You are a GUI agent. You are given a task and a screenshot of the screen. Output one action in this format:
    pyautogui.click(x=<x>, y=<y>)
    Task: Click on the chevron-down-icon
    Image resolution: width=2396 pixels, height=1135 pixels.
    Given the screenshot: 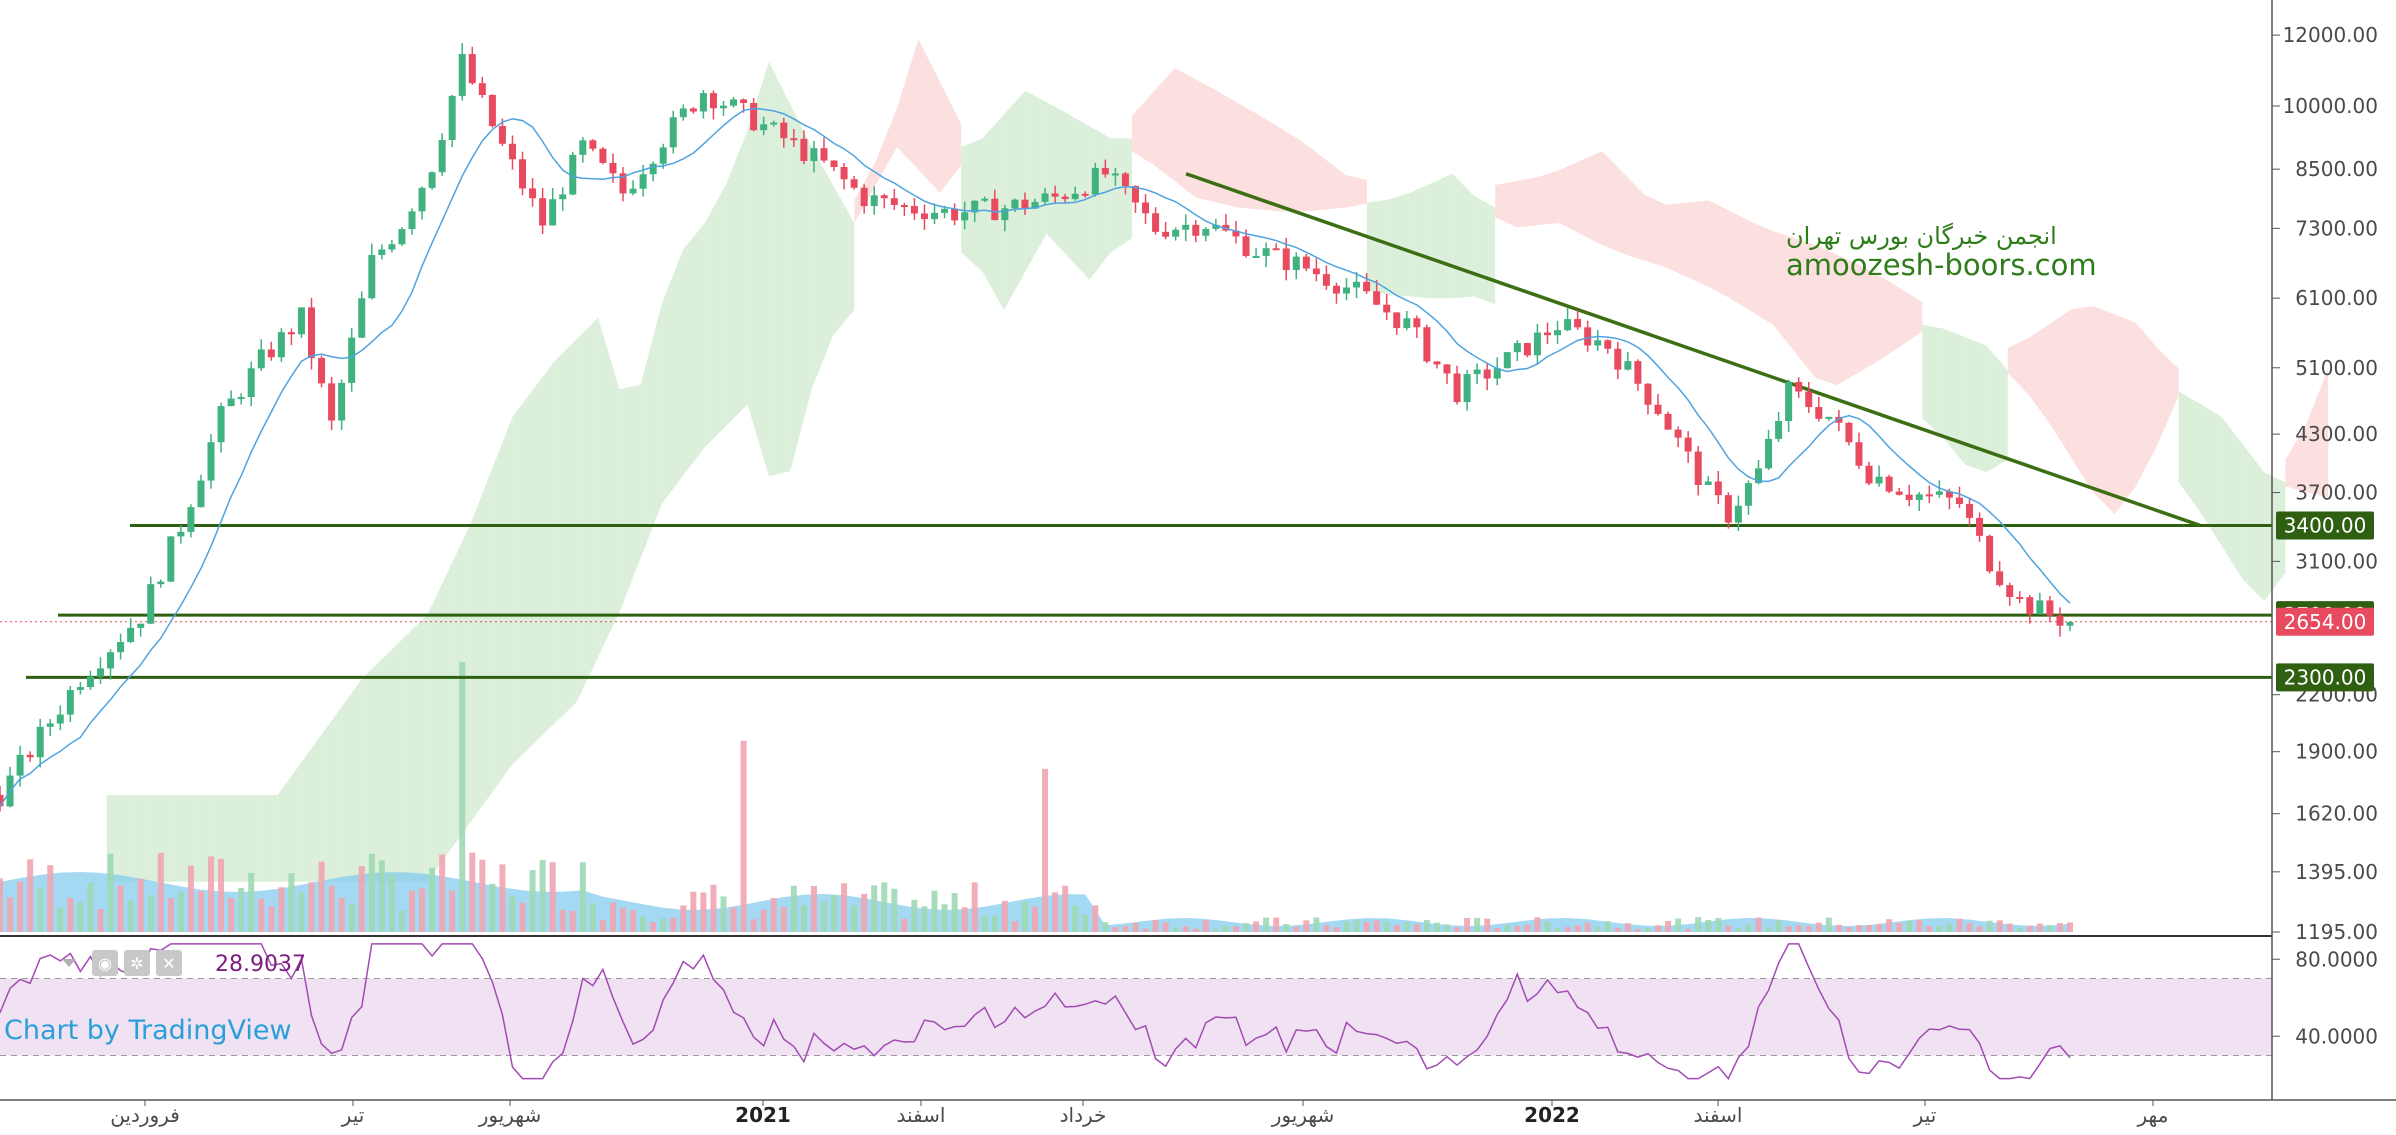 What is the action you would take?
    pyautogui.click(x=69, y=963)
    